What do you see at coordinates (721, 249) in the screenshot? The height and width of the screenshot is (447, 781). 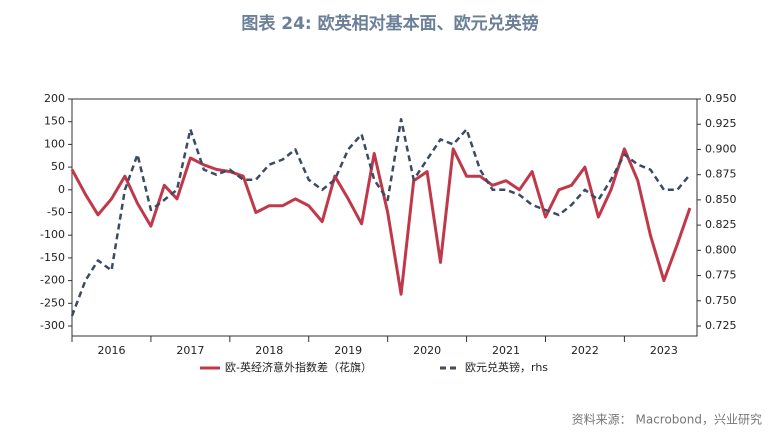 I see `y2-tick-label: 0.800` at bounding box center [721, 249].